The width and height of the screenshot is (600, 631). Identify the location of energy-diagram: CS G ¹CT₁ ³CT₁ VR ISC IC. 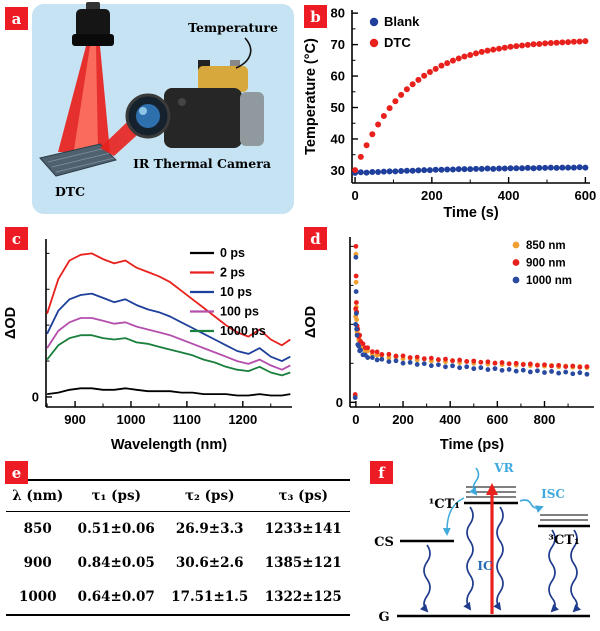
(482, 543).